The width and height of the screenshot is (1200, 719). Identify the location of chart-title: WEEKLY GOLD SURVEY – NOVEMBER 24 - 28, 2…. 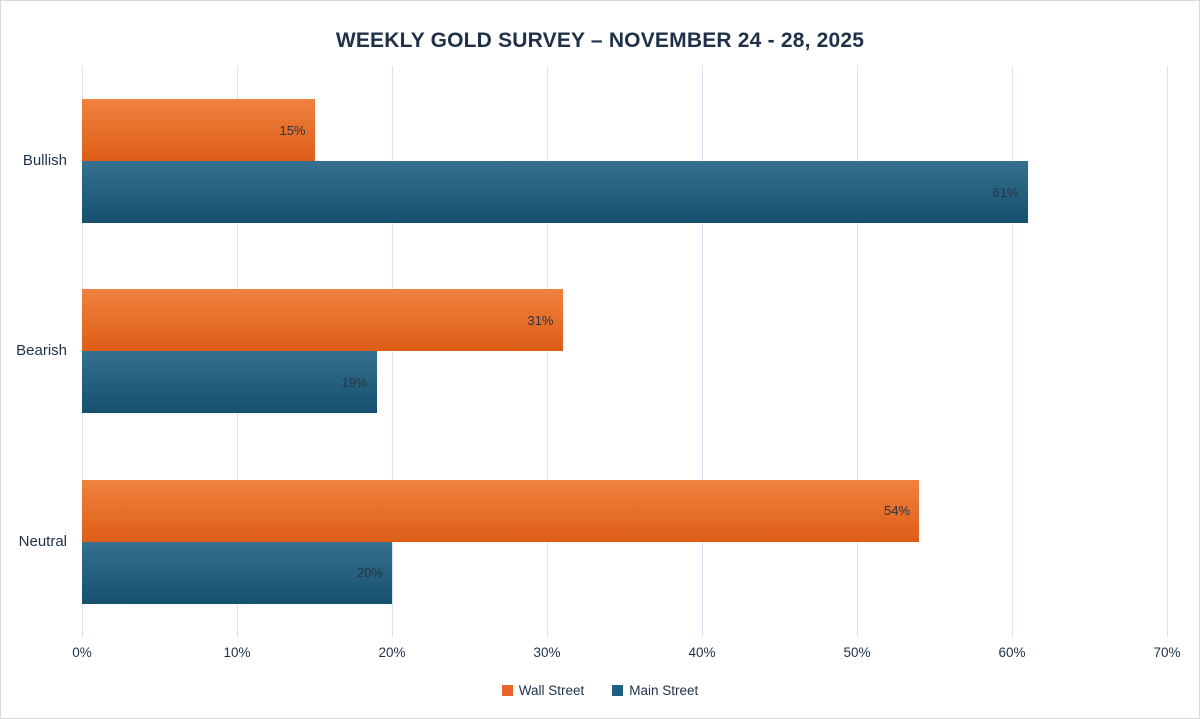
(600, 40).